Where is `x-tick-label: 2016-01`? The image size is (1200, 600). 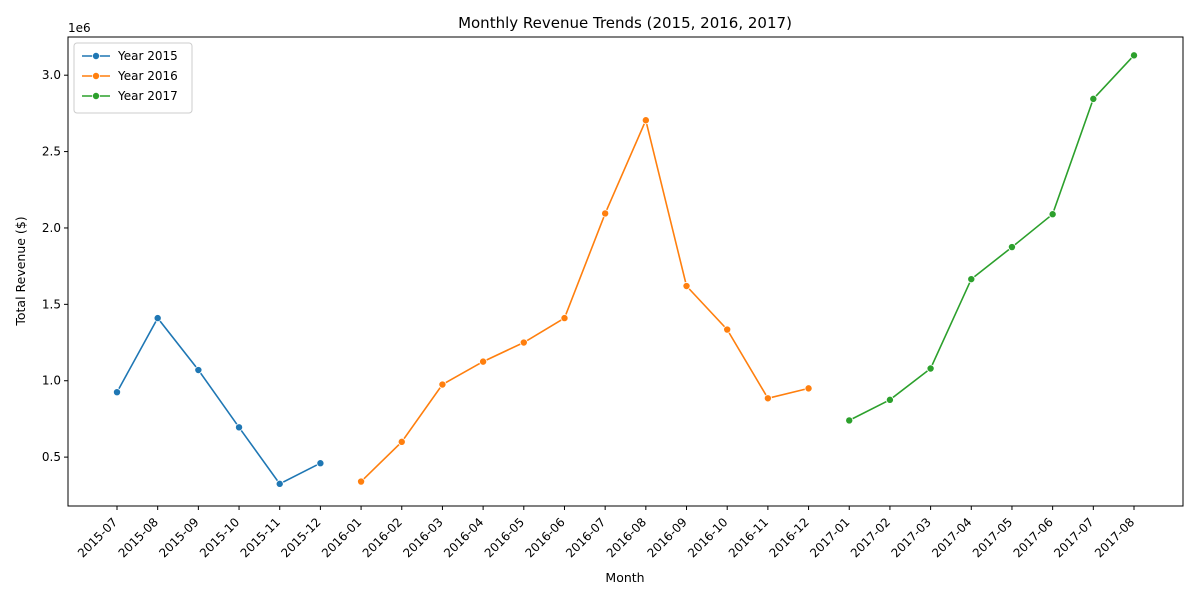 x-tick-label: 2016-01 is located at coordinates (341, 537).